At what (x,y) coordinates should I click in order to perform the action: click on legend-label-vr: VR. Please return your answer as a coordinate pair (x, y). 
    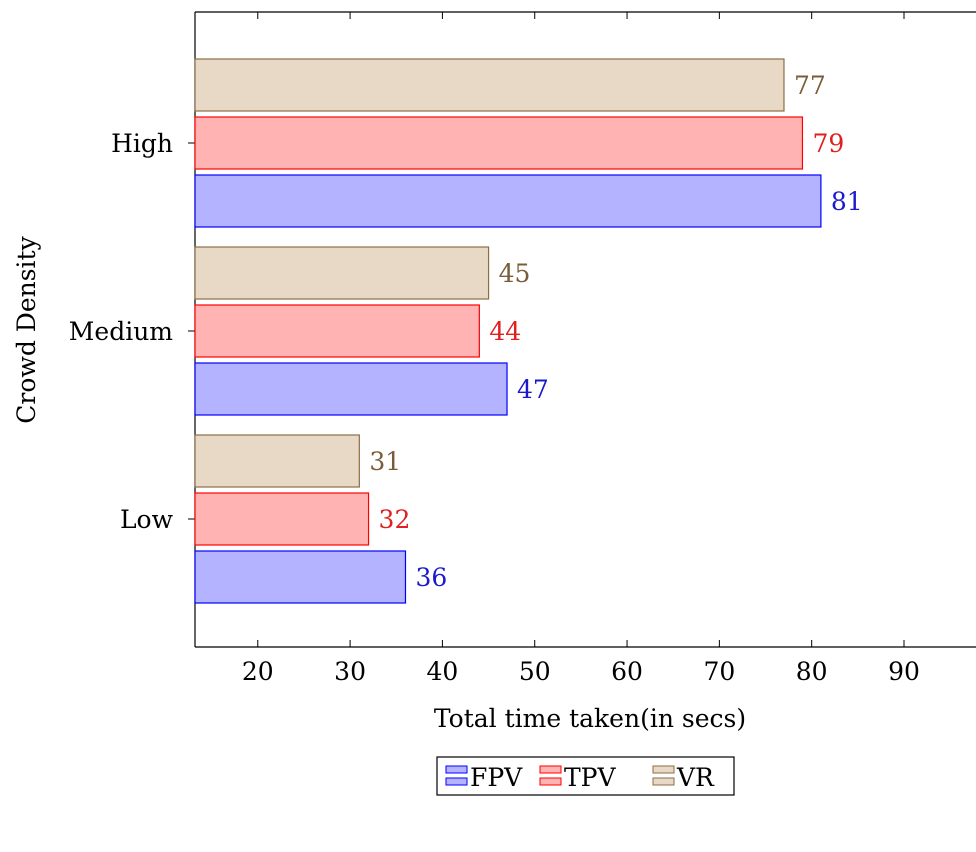
    Looking at the image, I should click on (695, 777).